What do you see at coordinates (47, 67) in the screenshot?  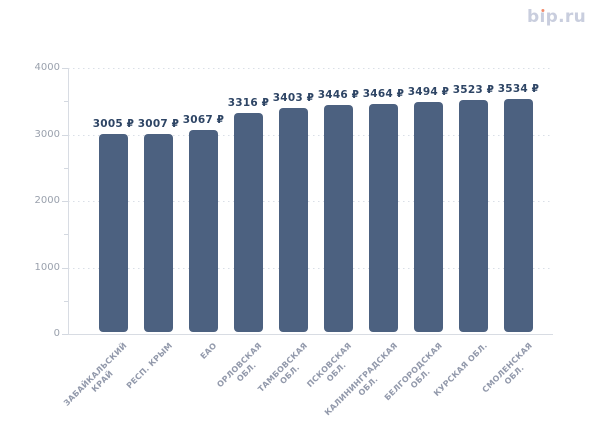 I see `y-tick-label: 4000` at bounding box center [47, 67].